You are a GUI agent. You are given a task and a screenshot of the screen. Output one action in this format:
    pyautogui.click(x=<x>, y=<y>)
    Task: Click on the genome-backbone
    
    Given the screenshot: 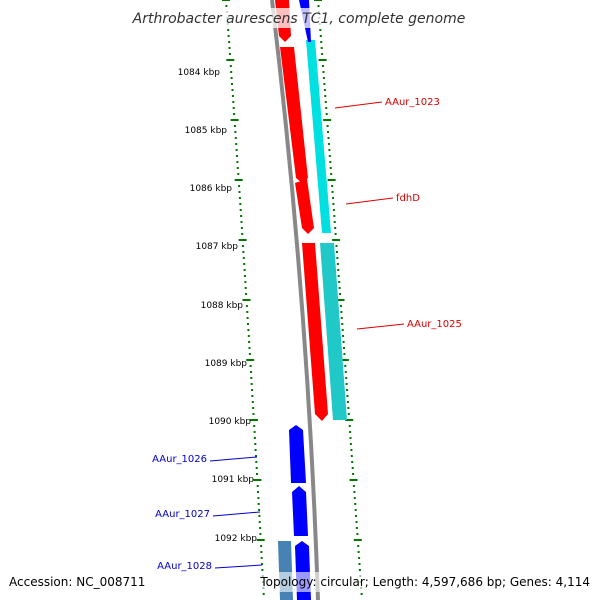 What is the action you would take?
    pyautogui.click(x=295, y=300)
    